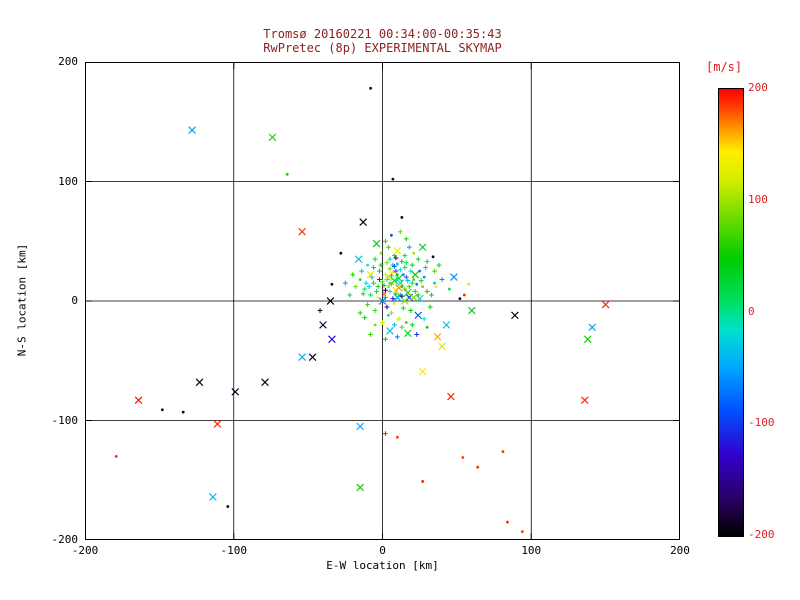 This screenshot has height=600, width=800. Describe the element at coordinates (85, 550) in the screenshot. I see `x-tick-label: -200` at that location.